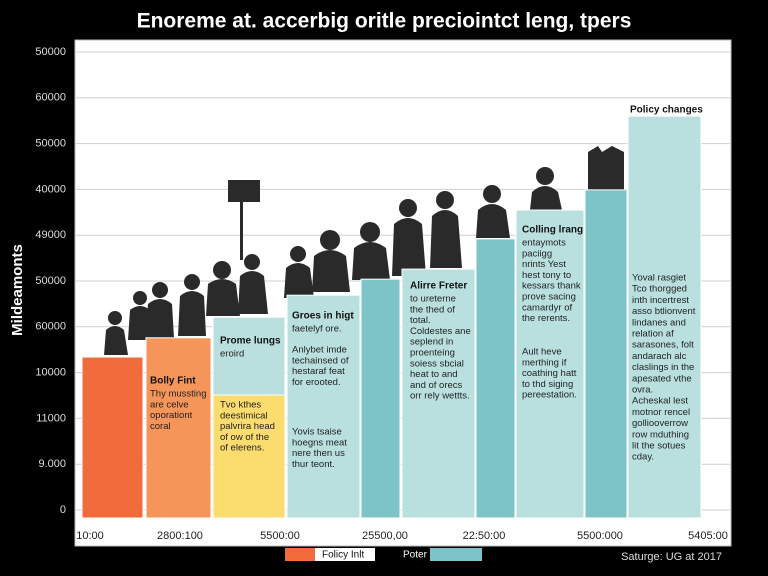  I want to click on y-tick-label: 10000, so click(50, 373).